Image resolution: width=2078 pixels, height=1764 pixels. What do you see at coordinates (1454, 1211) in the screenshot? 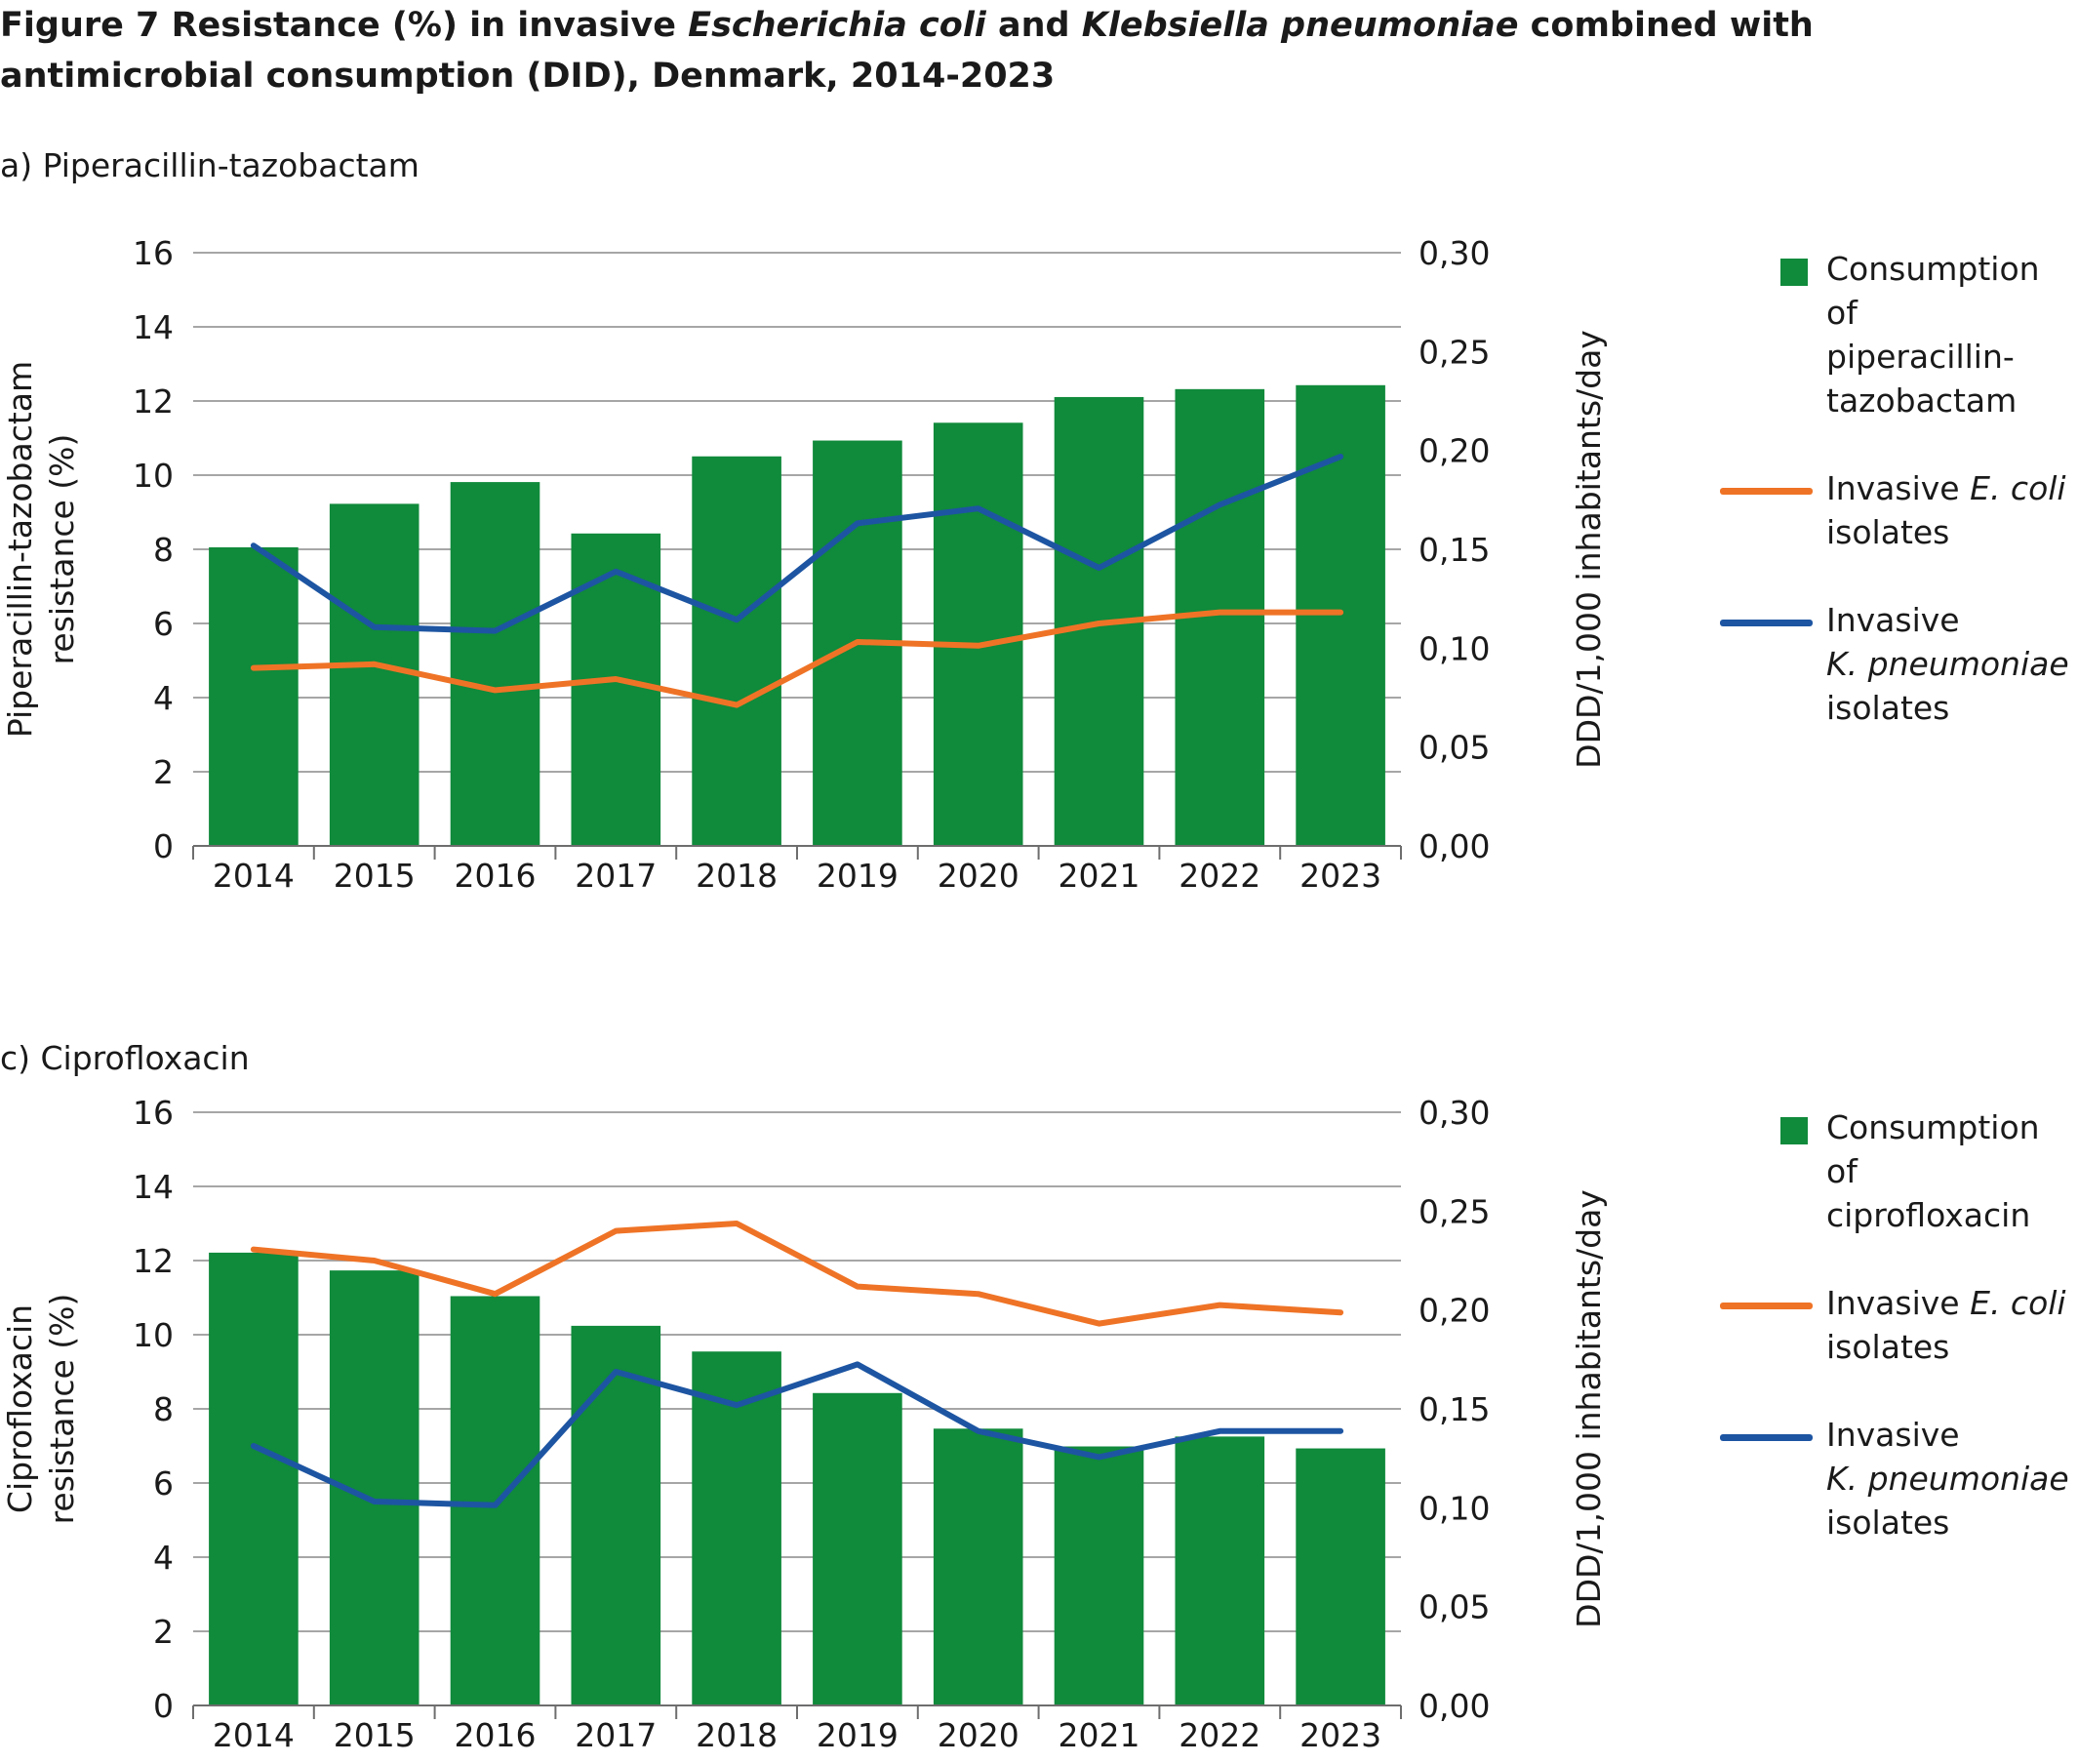
I see `y-right-tick-label: 0,25` at bounding box center [1454, 1211].